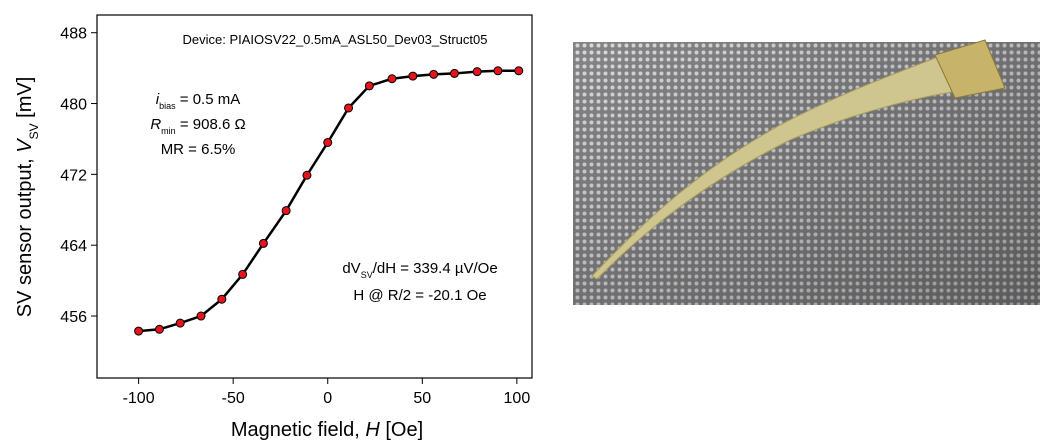 This screenshot has width=1043, height=445. What do you see at coordinates (25, 145) in the screenshot?
I see `label-part: V` at bounding box center [25, 145].